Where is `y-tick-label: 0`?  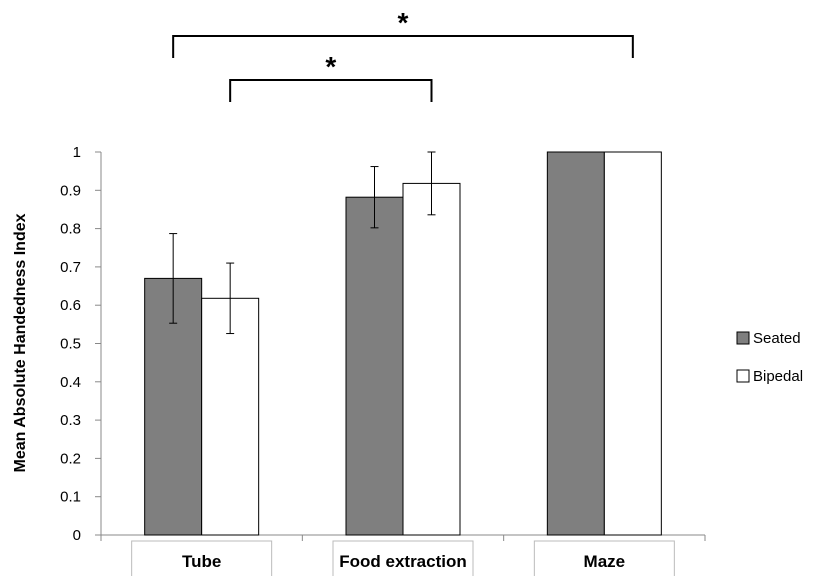
y-tick-label: 0 is located at coordinates (77, 535).